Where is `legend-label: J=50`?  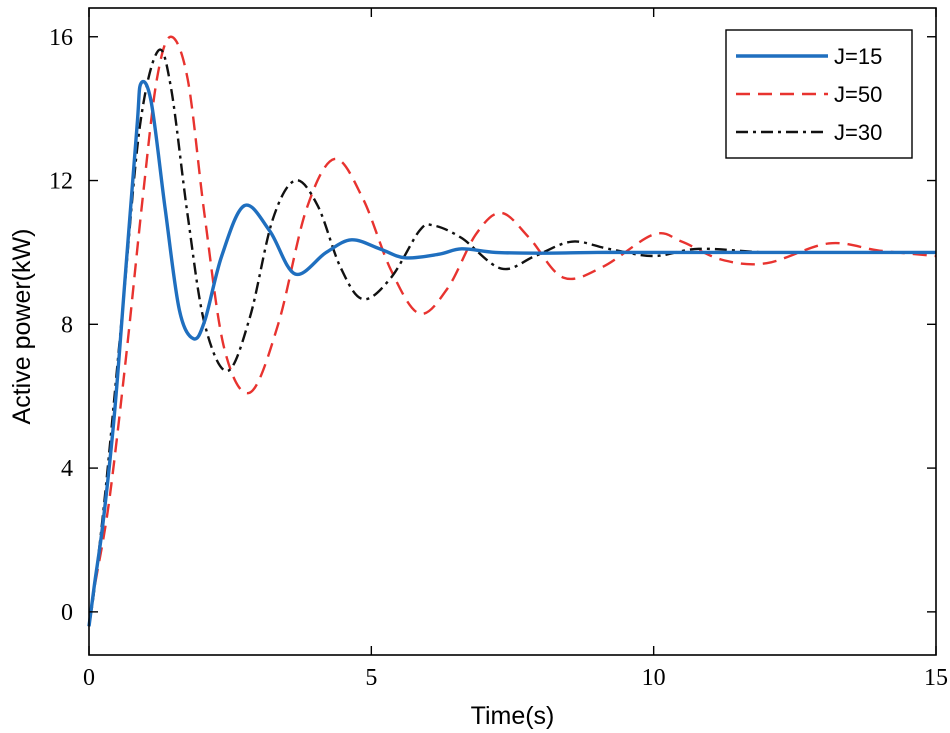 legend-label: J=50 is located at coordinates (858, 94).